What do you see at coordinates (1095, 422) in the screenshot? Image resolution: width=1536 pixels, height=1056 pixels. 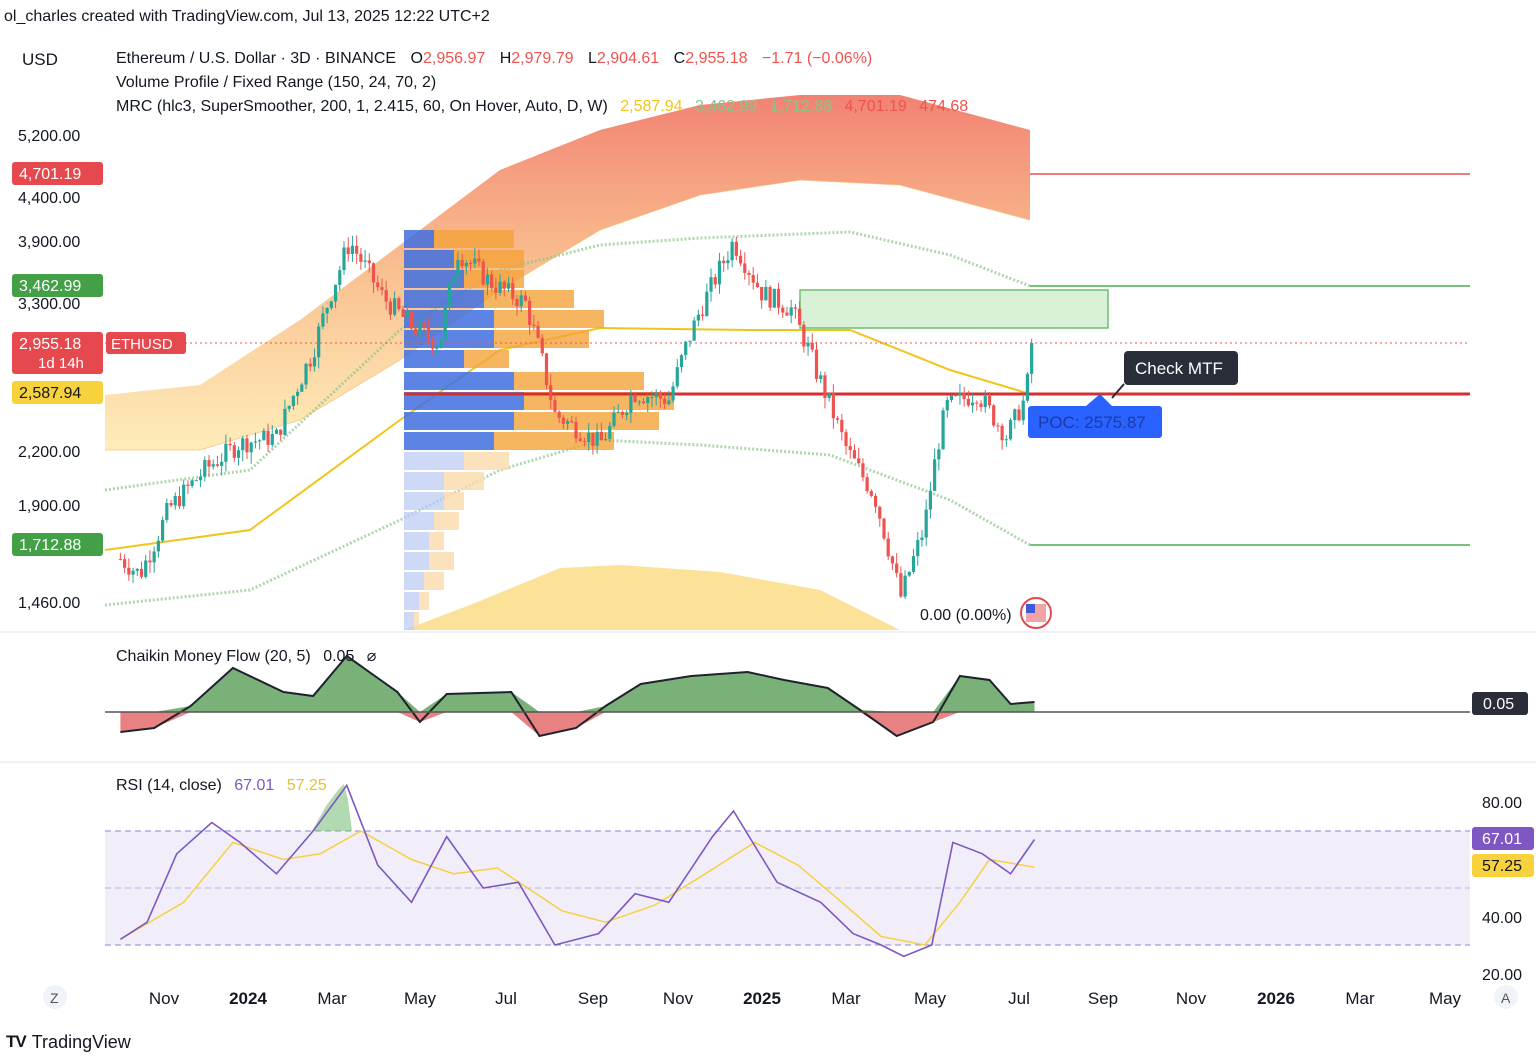 I see `poc-callout` at bounding box center [1095, 422].